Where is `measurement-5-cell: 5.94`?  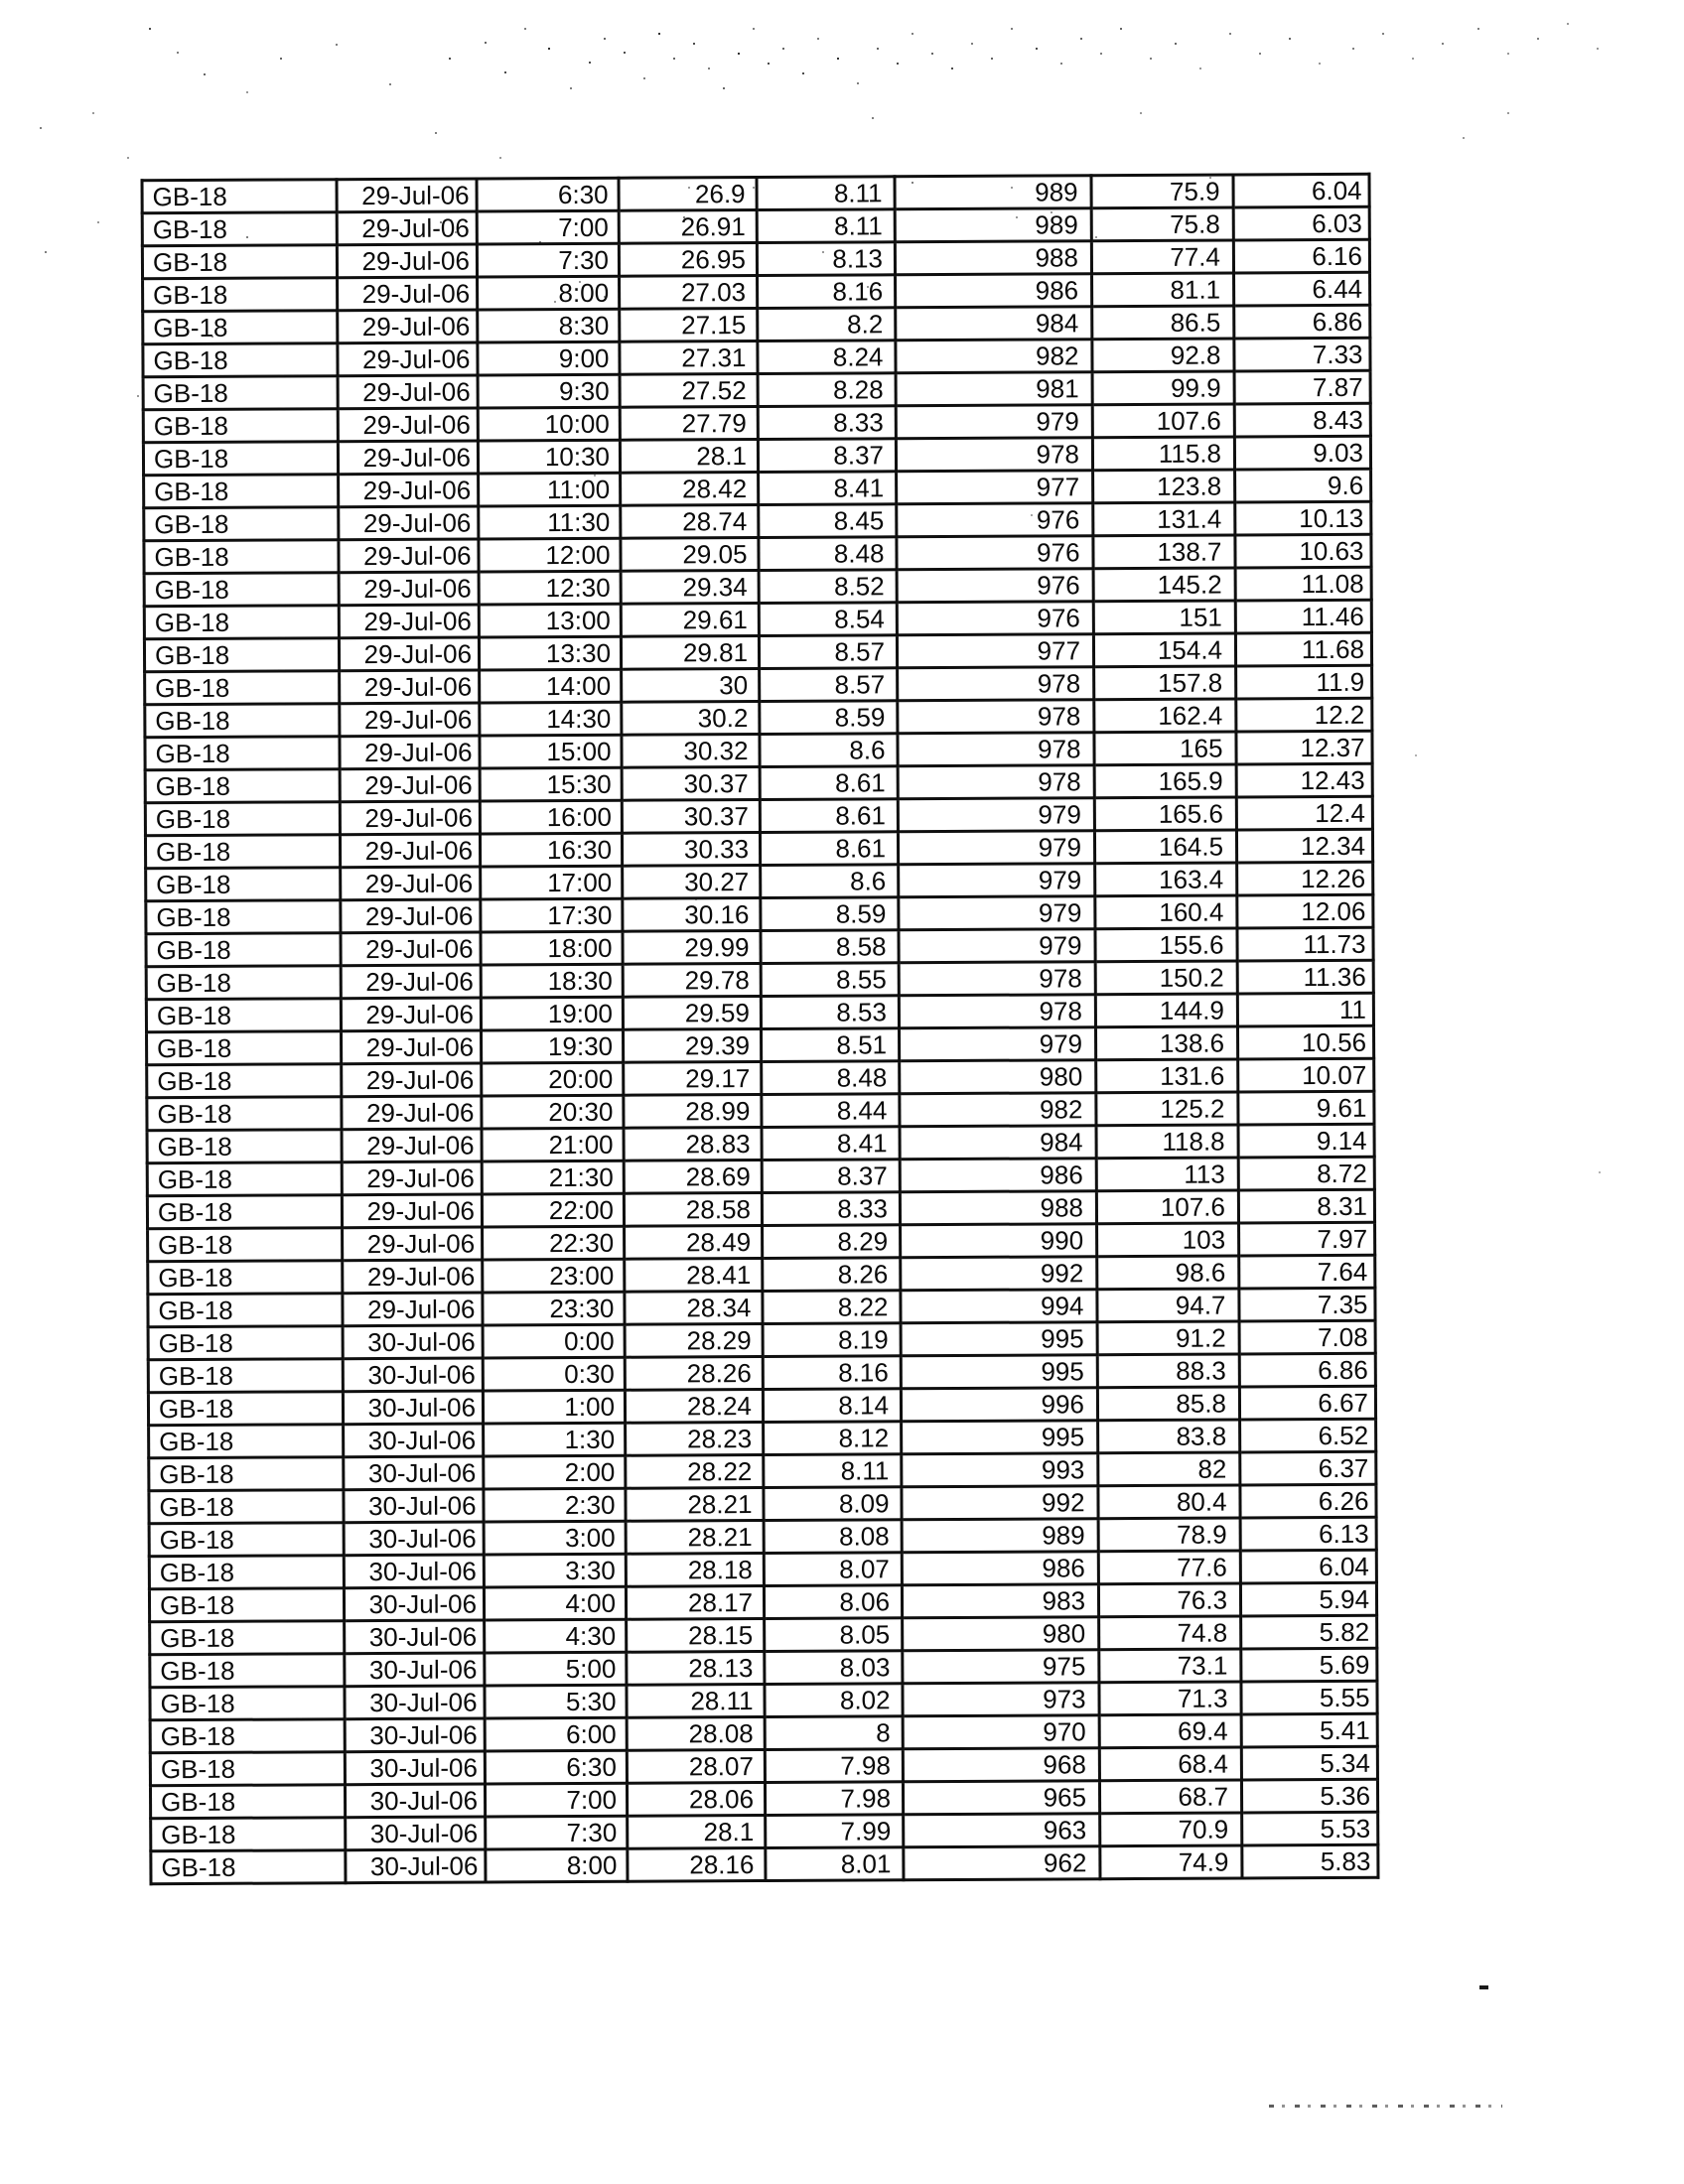
measurement-5-cell: 5.94 is located at coordinates (1308, 1599).